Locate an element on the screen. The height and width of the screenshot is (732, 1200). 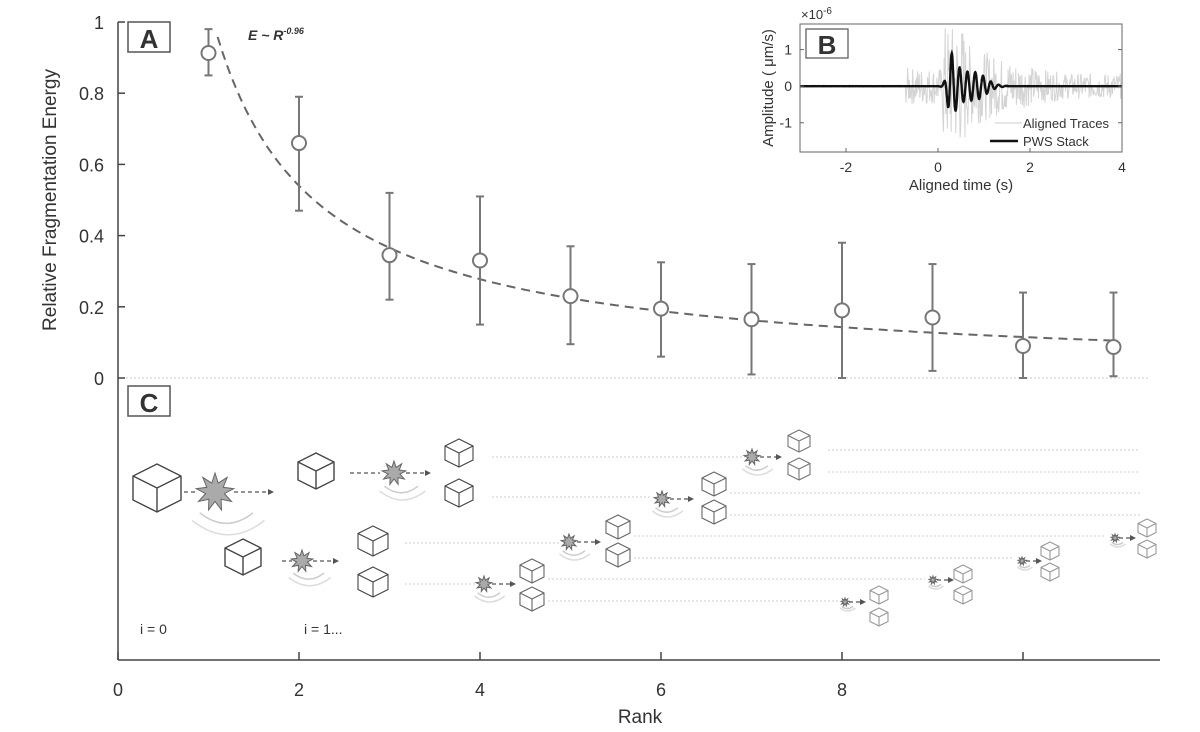
legend-label-aligned-traces: Aligned Traces is located at coordinates (1066, 123).